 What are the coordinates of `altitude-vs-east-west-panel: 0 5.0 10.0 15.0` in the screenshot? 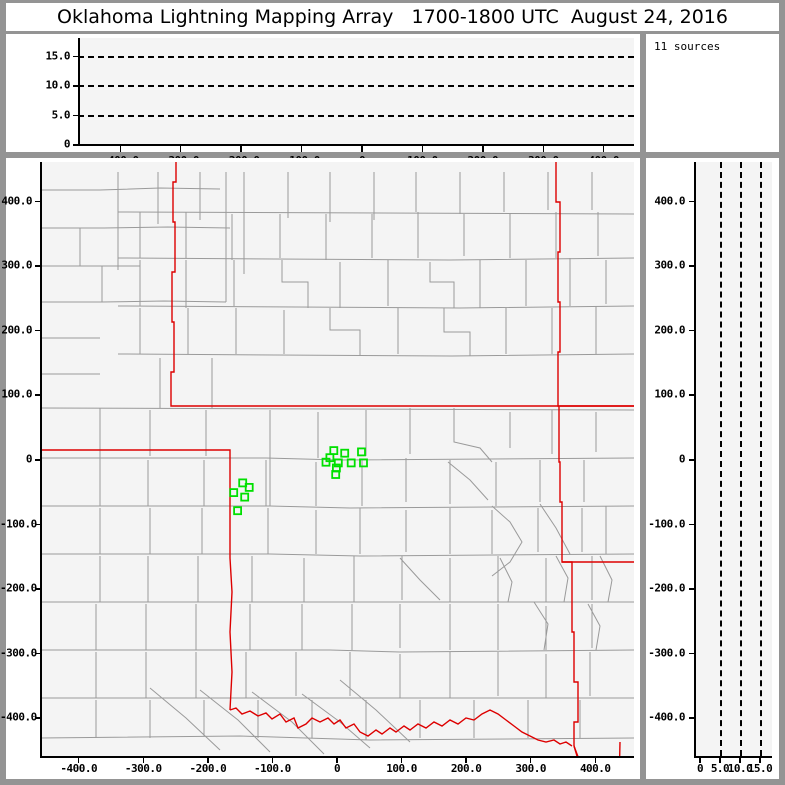 It's located at (323, 93).